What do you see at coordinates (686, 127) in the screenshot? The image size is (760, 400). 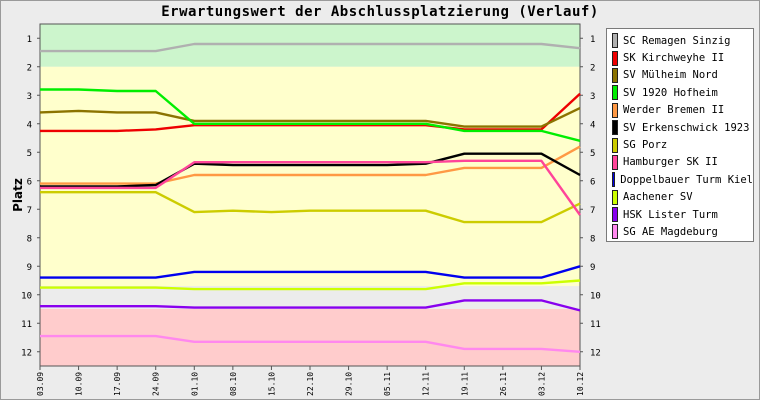 I see `legend-label: SV Erkenschwick 1923` at bounding box center [686, 127].